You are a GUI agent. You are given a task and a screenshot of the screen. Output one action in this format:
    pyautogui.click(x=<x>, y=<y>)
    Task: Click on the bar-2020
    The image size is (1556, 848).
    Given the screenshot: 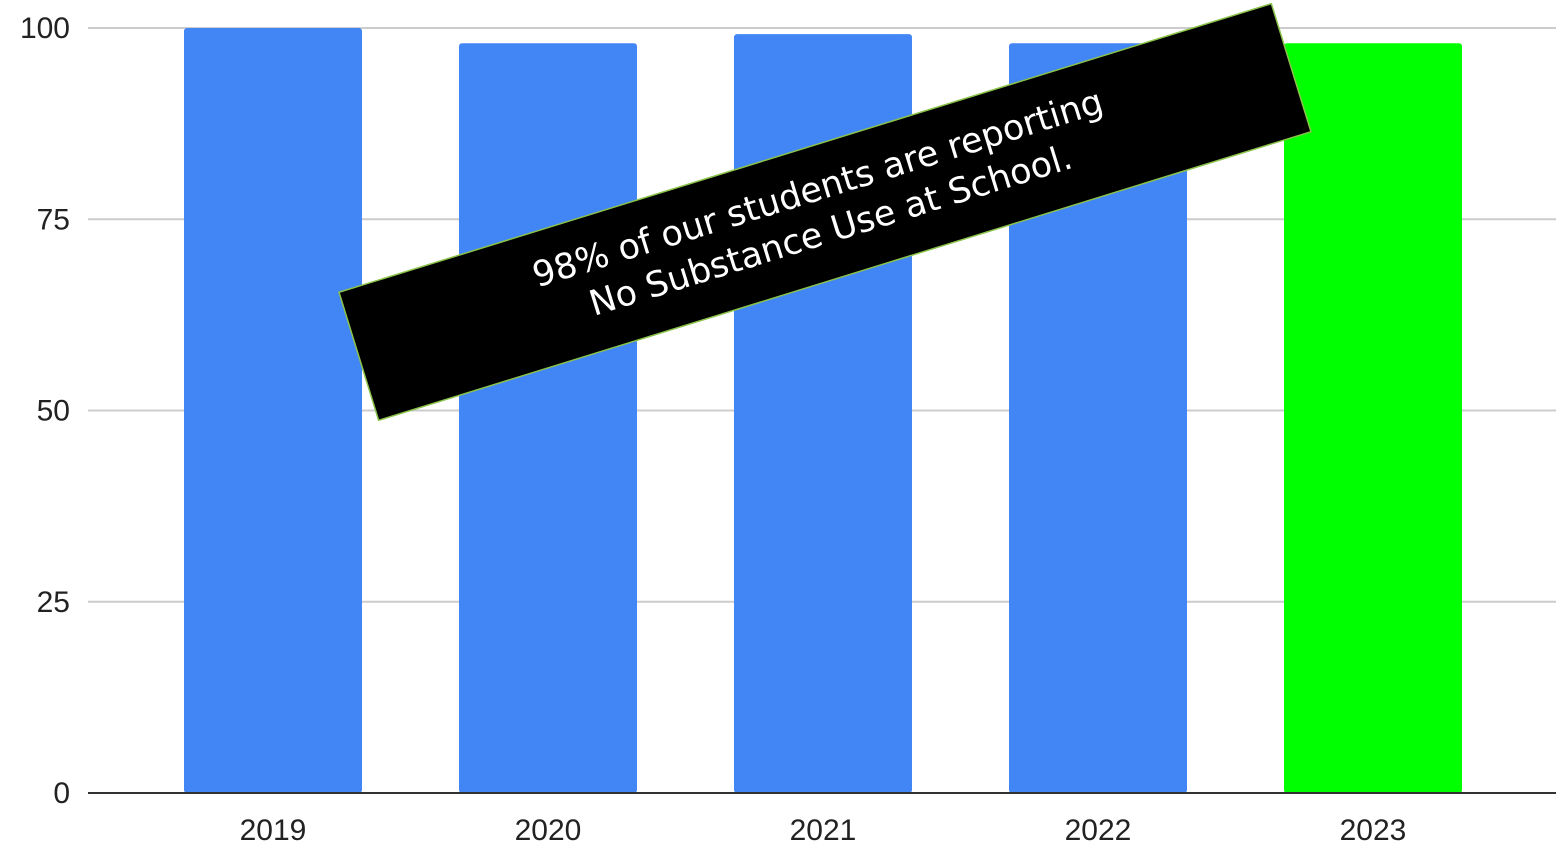 What is the action you would take?
    pyautogui.click(x=548, y=418)
    